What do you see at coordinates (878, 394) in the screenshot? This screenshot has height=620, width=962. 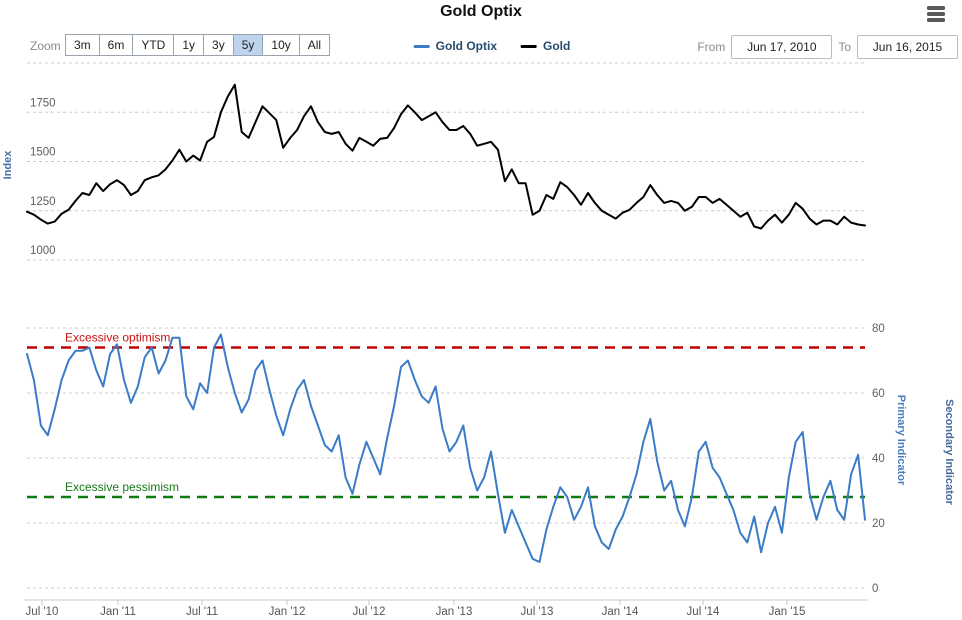 I see `optix-axis-tick-label: 60` at bounding box center [878, 394].